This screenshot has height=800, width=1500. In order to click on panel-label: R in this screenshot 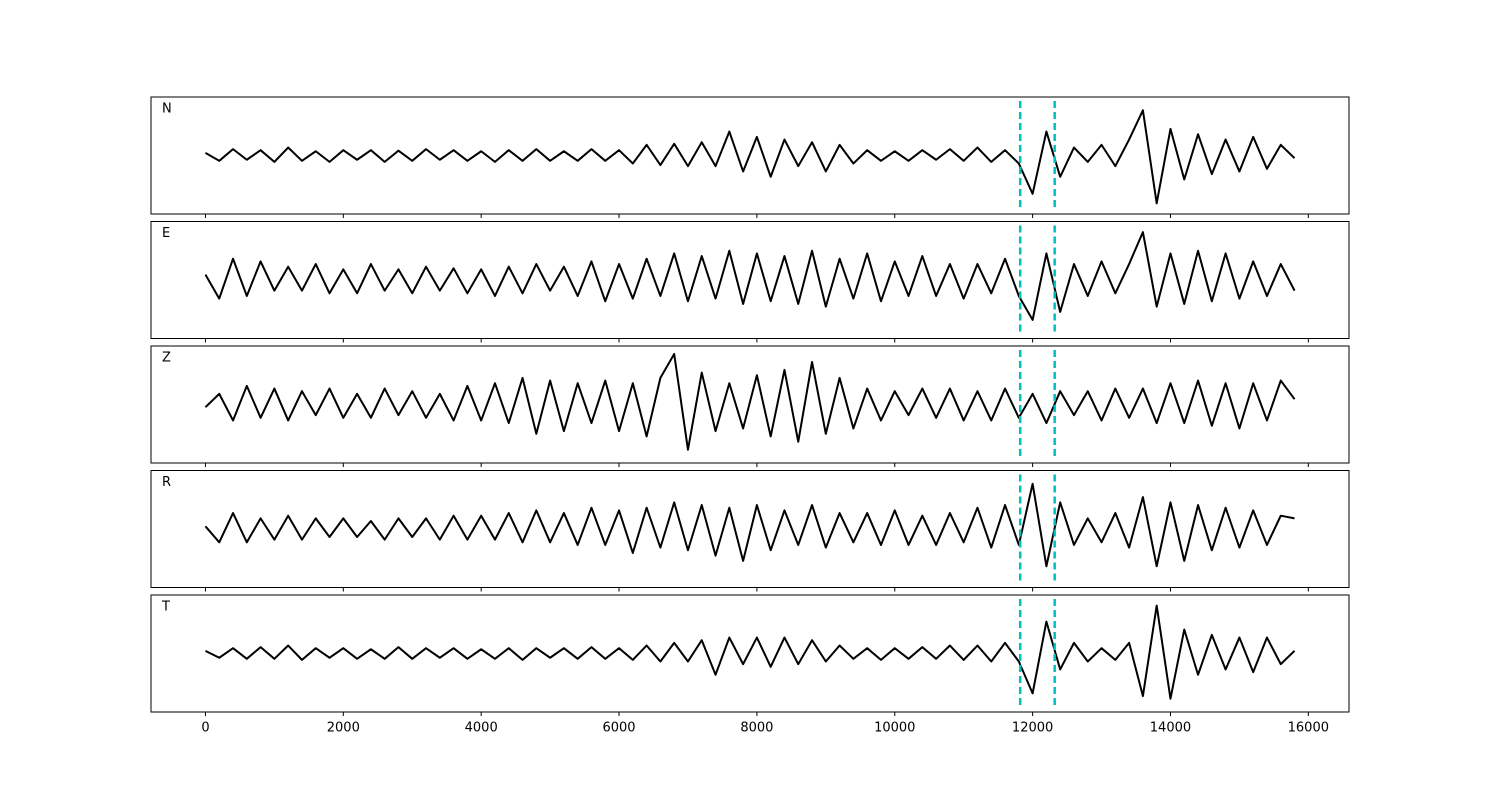, I will do `click(166, 482)`.